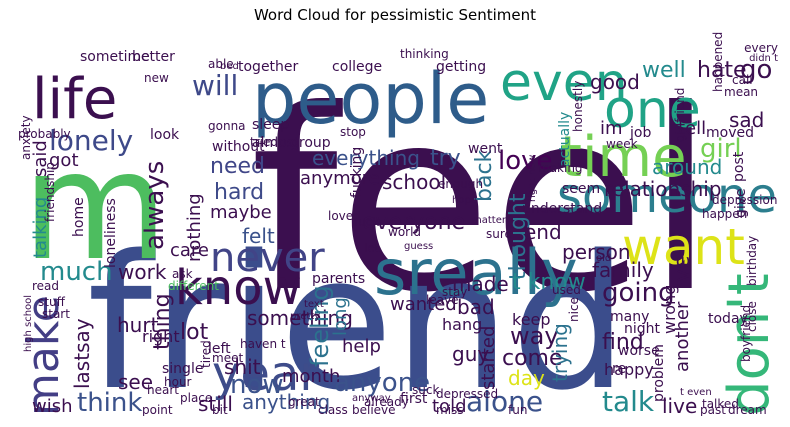 The width and height of the screenshot is (790, 427). I want to click on word-cloud-word: re, so click(619, 369).